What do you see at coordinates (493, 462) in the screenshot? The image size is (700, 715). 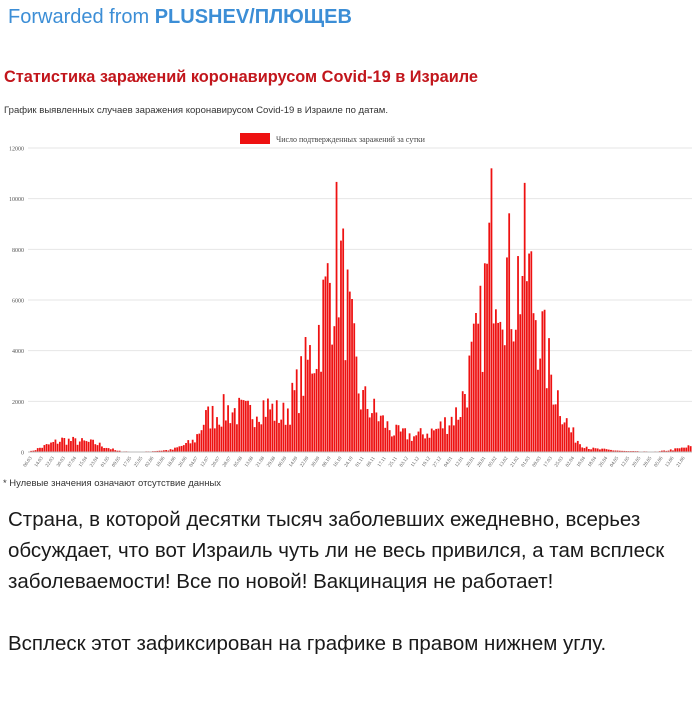 I see `x-tick-label: 05.02` at bounding box center [493, 462].